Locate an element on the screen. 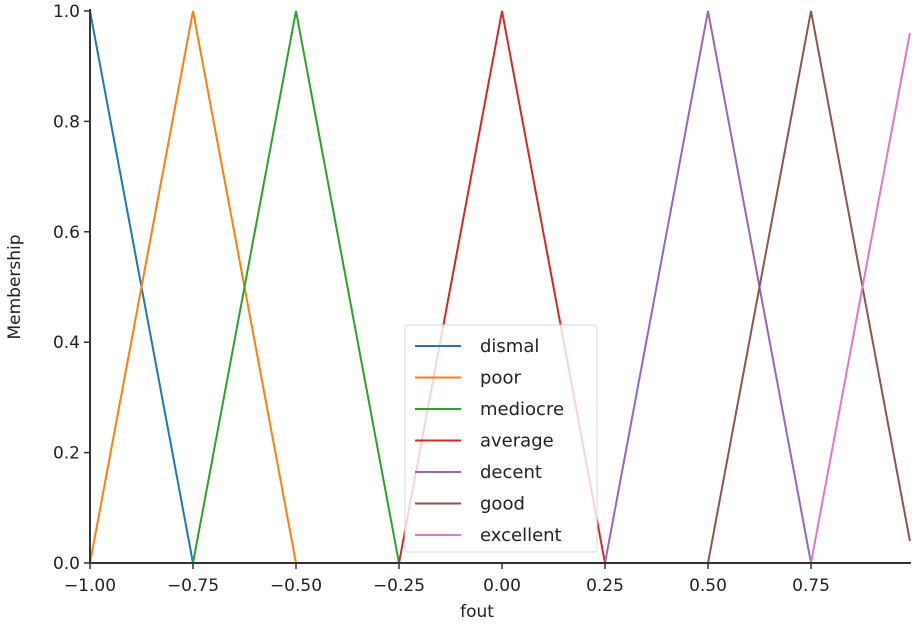 The image size is (916, 629). y-tick-label: 0.8 is located at coordinates (66, 122).